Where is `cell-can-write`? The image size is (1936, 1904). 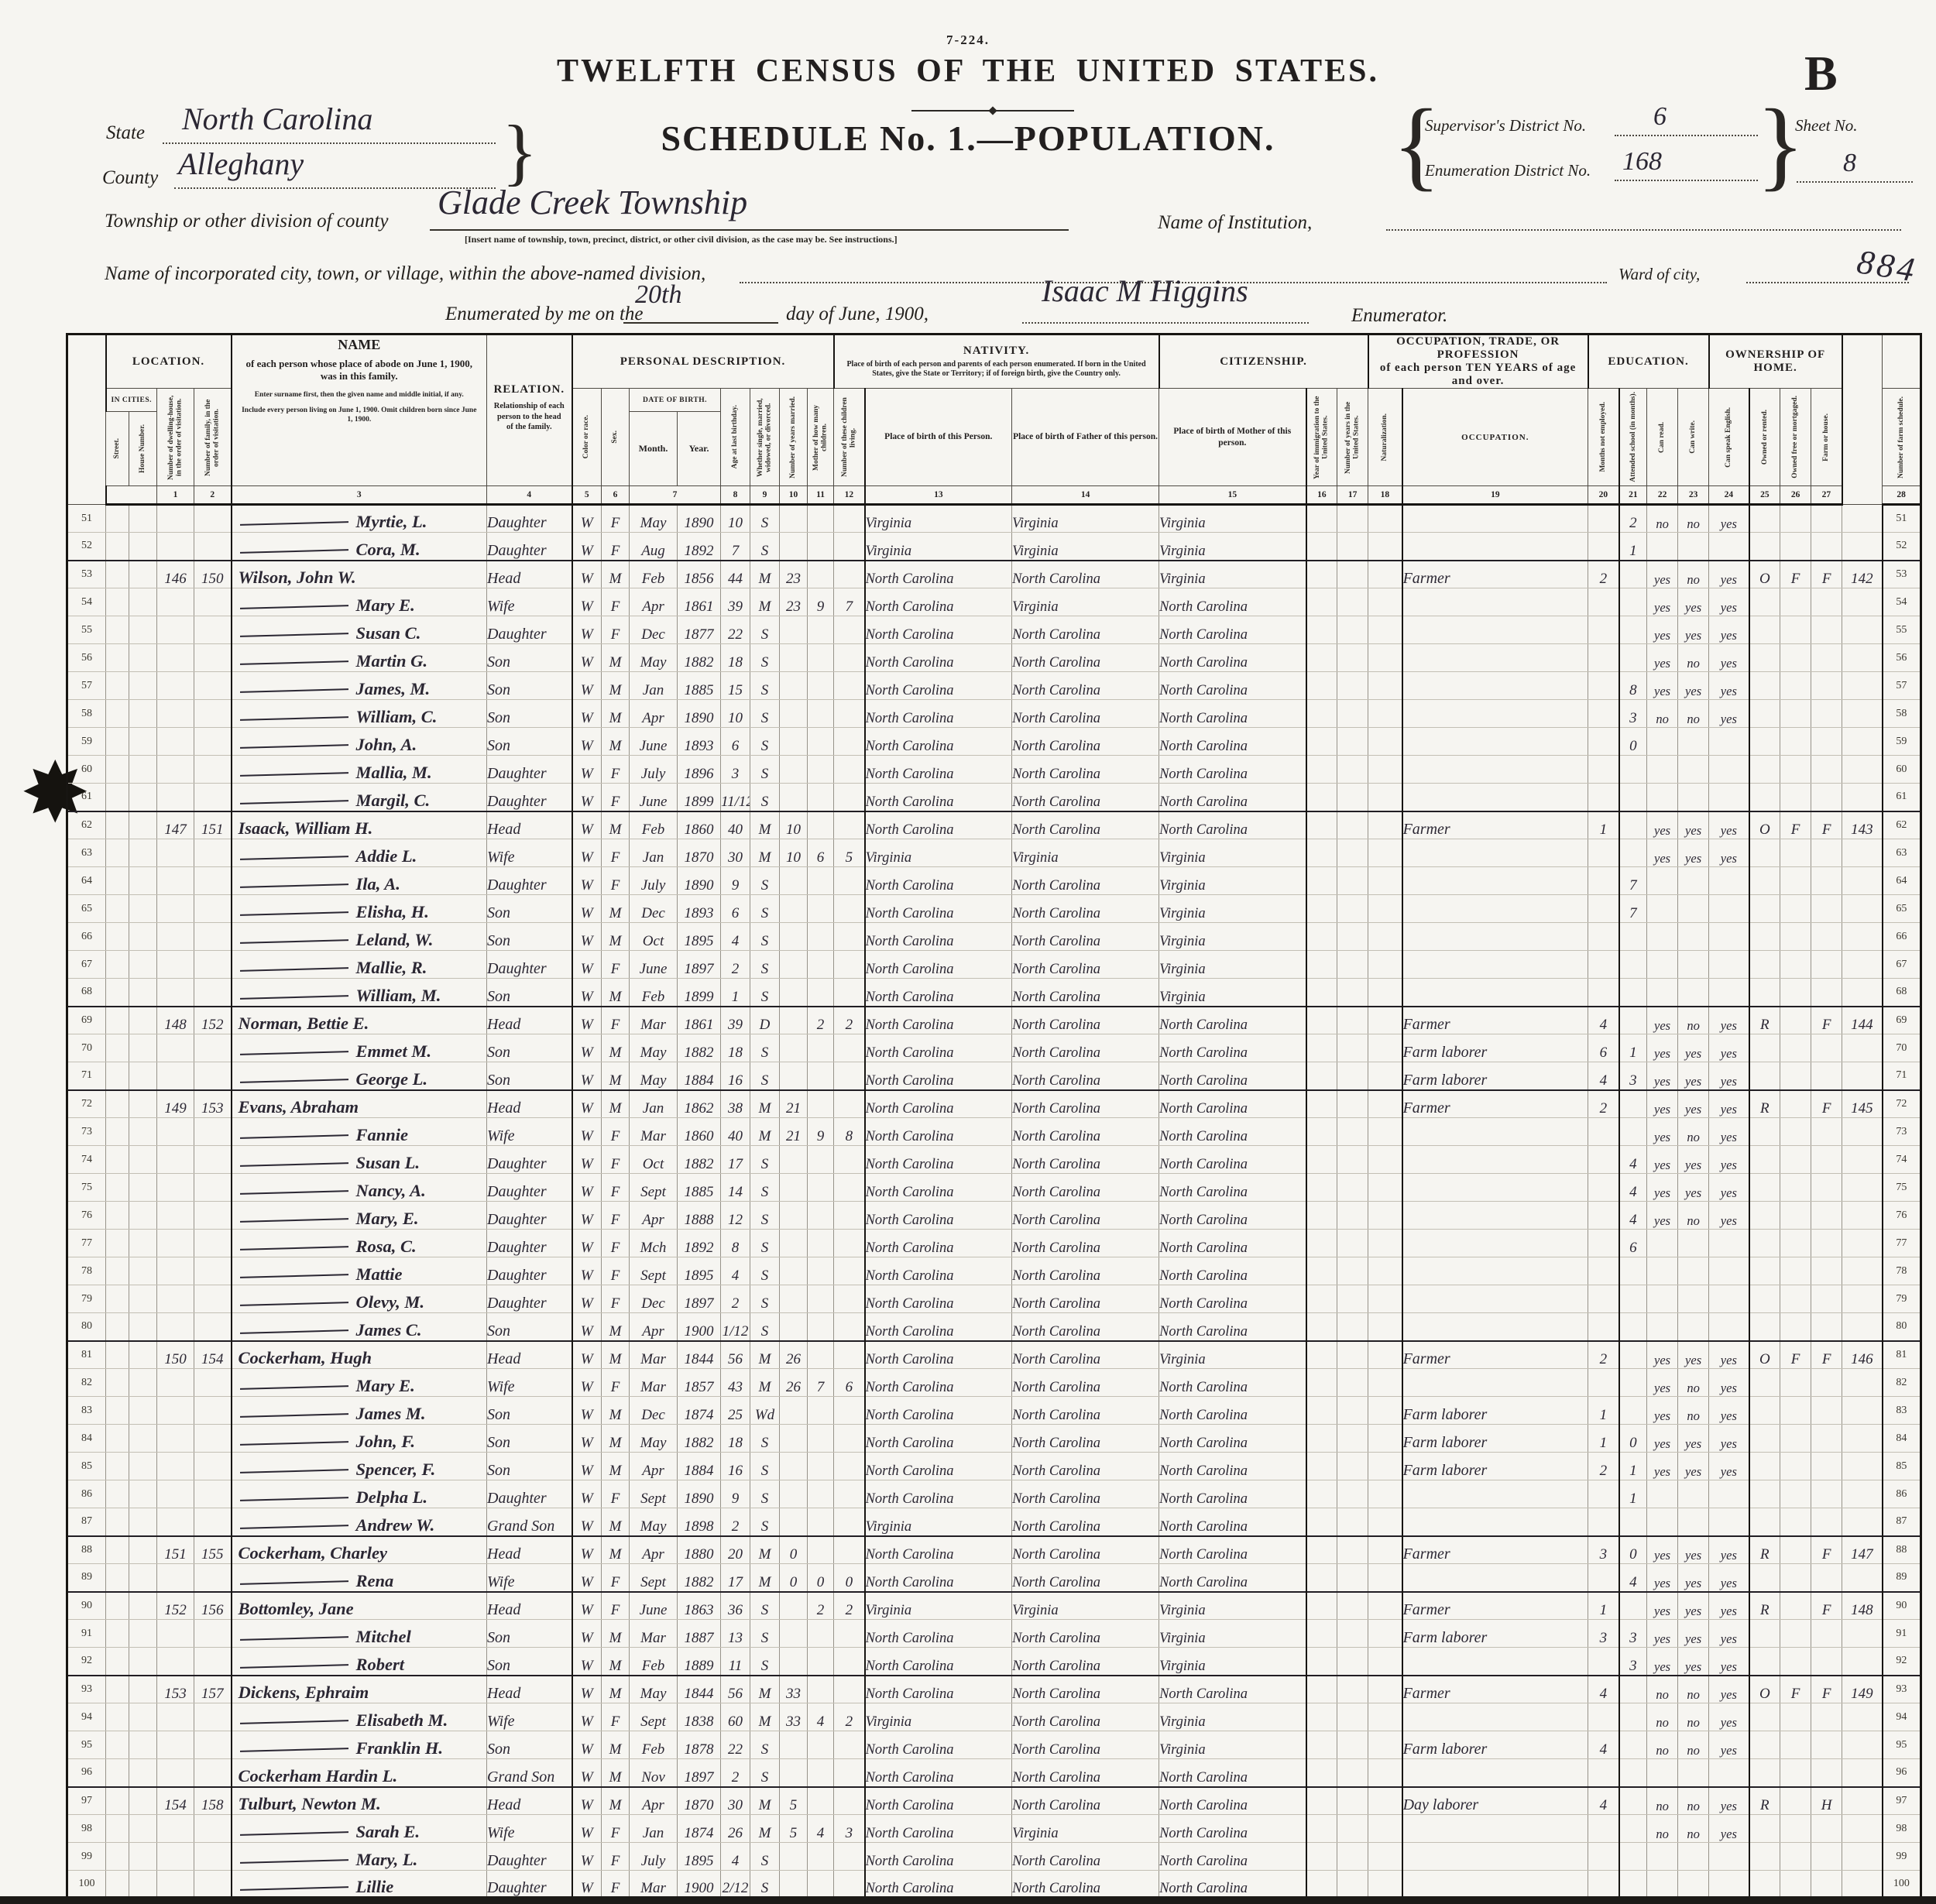
cell-can-write is located at coordinates (1693, 1885).